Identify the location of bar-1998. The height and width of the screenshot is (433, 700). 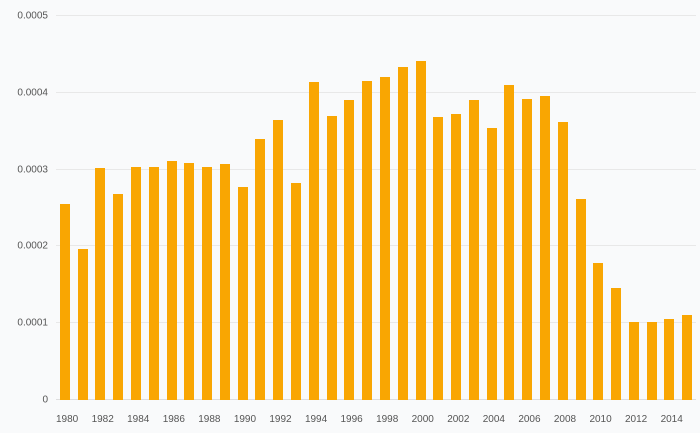
(384, 238).